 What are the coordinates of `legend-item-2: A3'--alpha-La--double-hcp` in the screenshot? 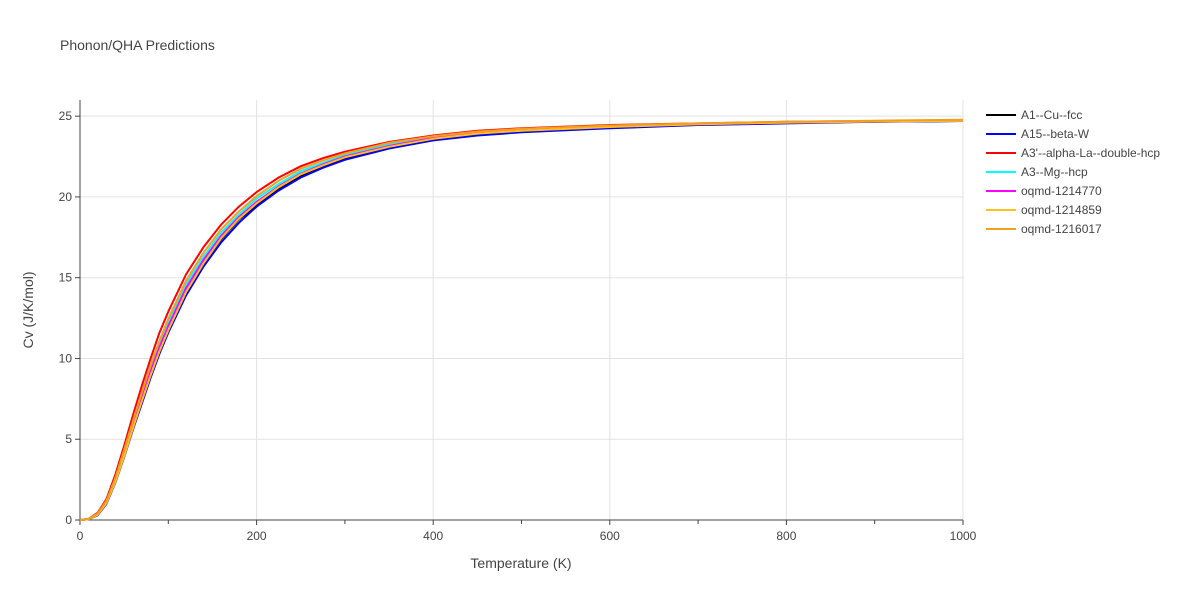 It's located at (1073, 153).